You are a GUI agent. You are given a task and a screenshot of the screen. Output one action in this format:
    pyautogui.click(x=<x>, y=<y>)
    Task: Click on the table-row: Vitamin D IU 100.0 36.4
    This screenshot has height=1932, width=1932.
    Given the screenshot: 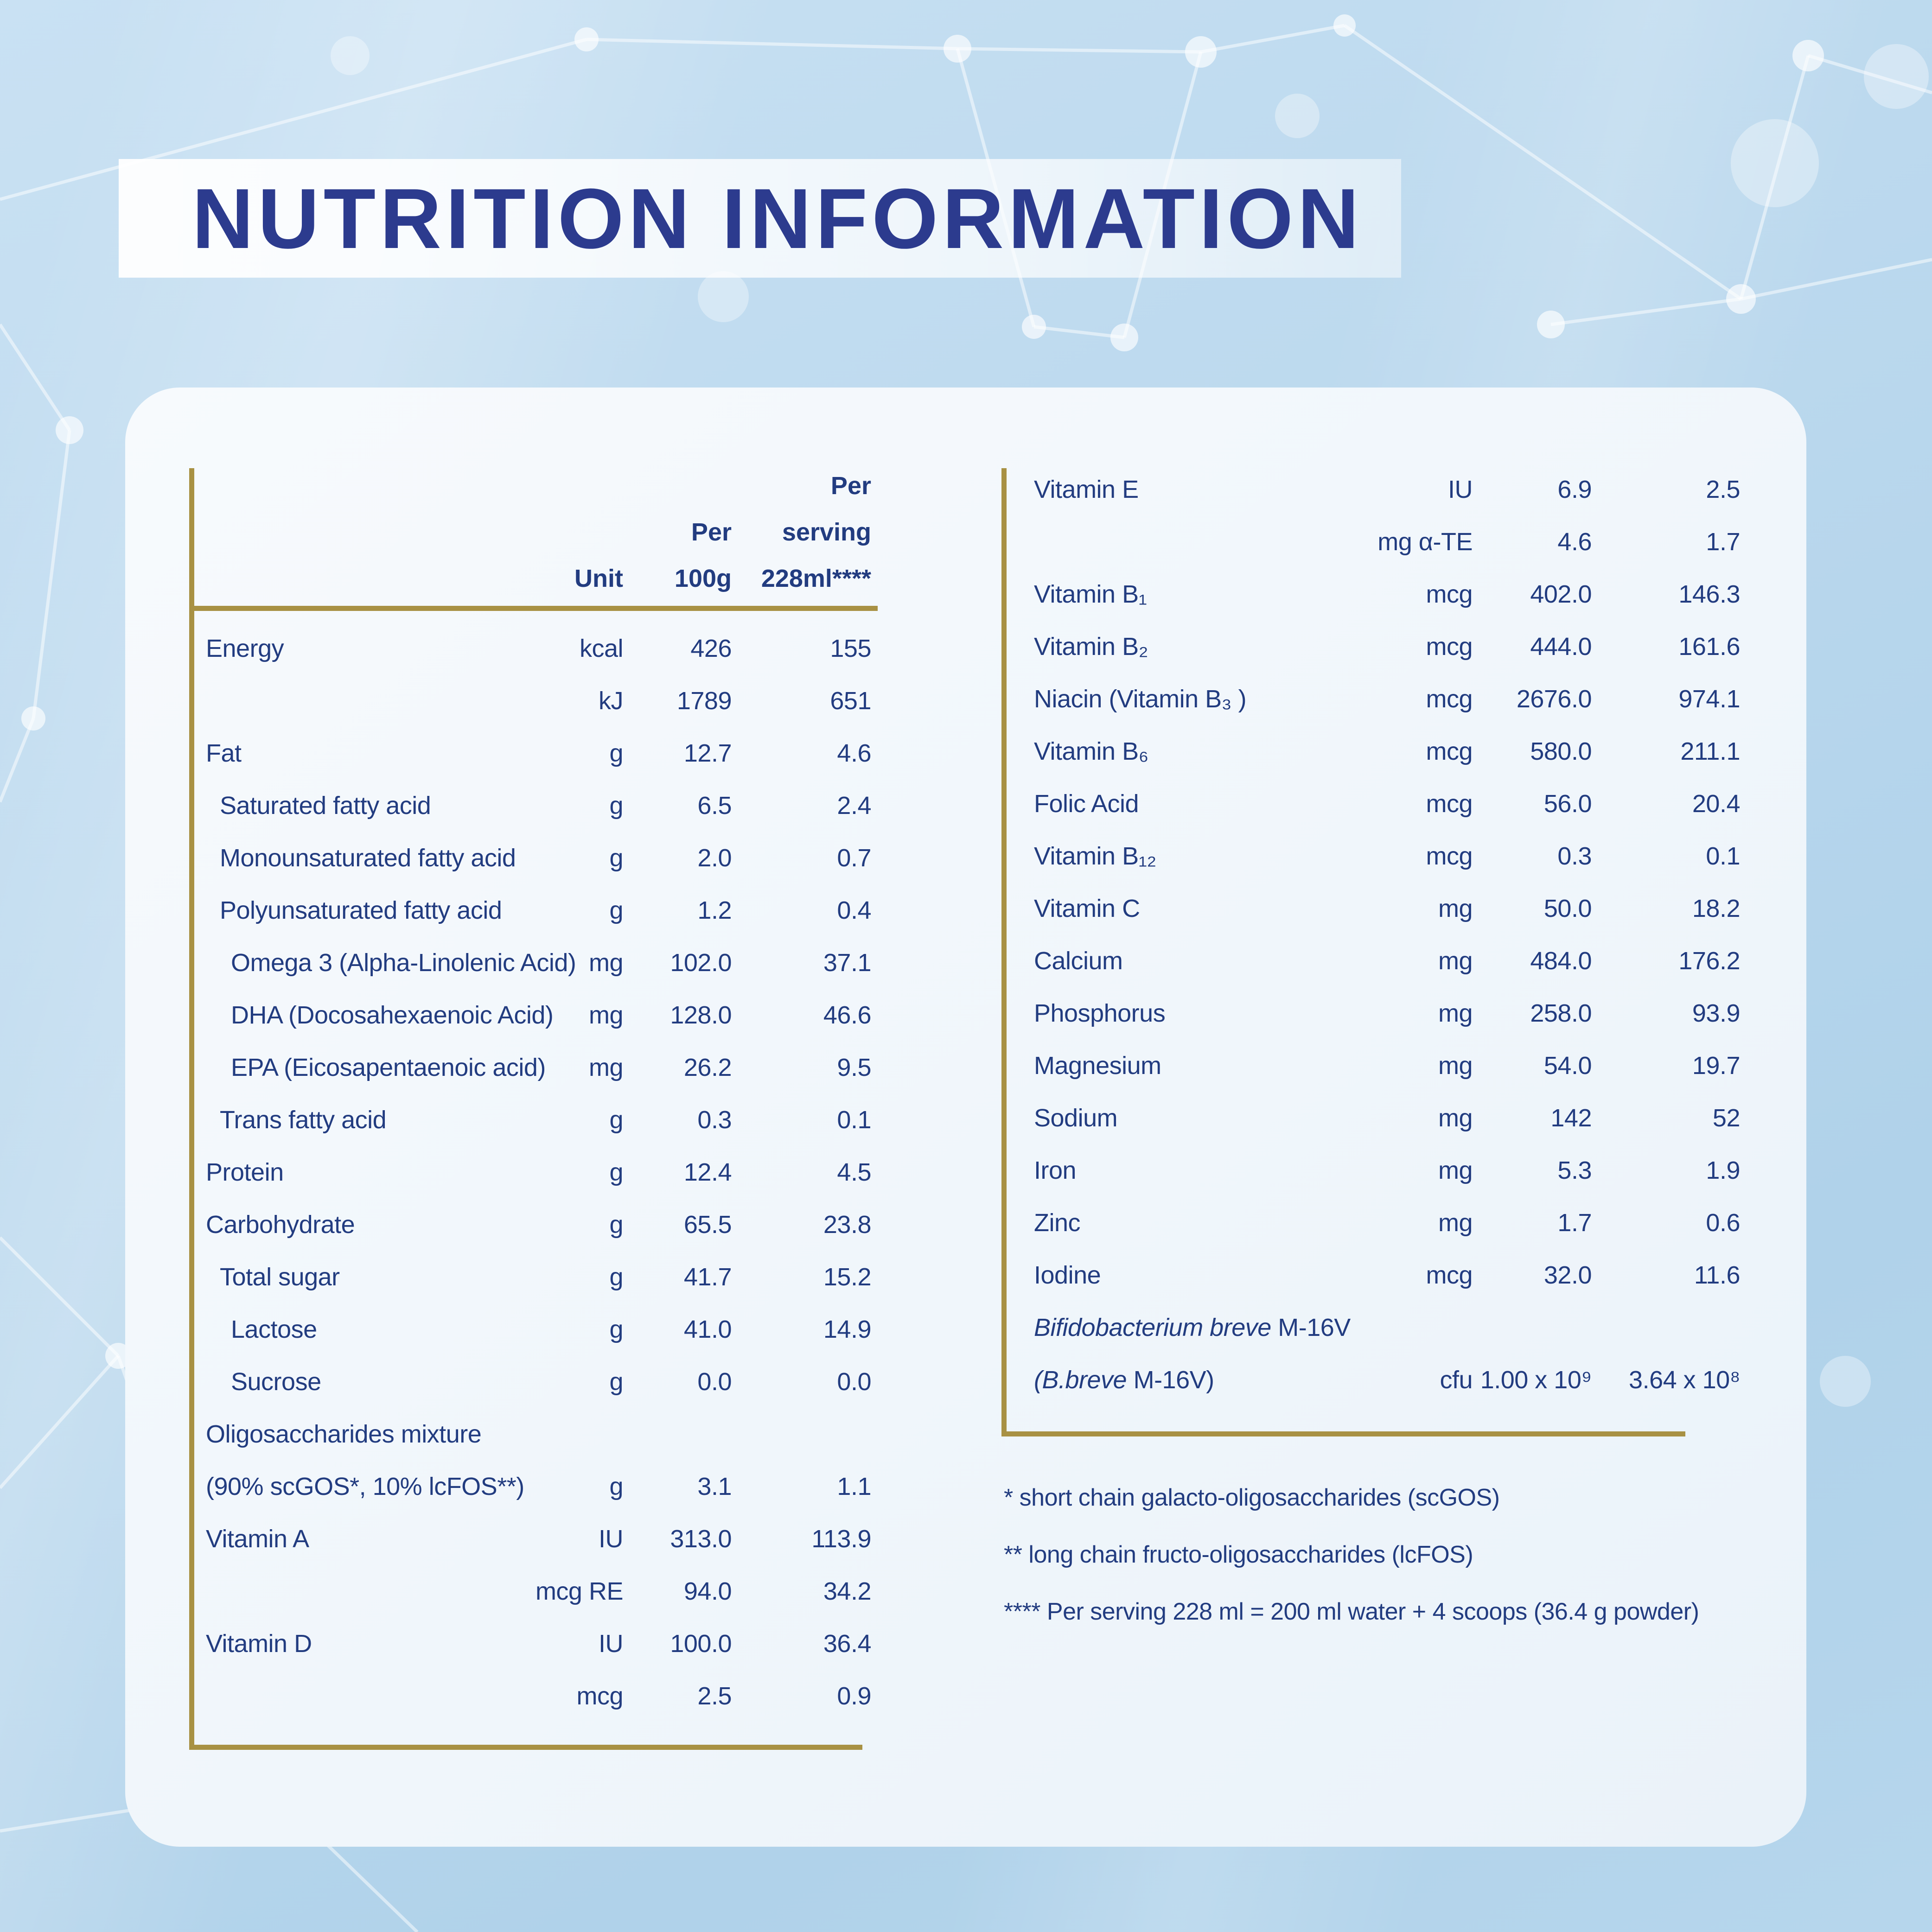 What is the action you would take?
    pyautogui.click(x=538, y=1644)
    